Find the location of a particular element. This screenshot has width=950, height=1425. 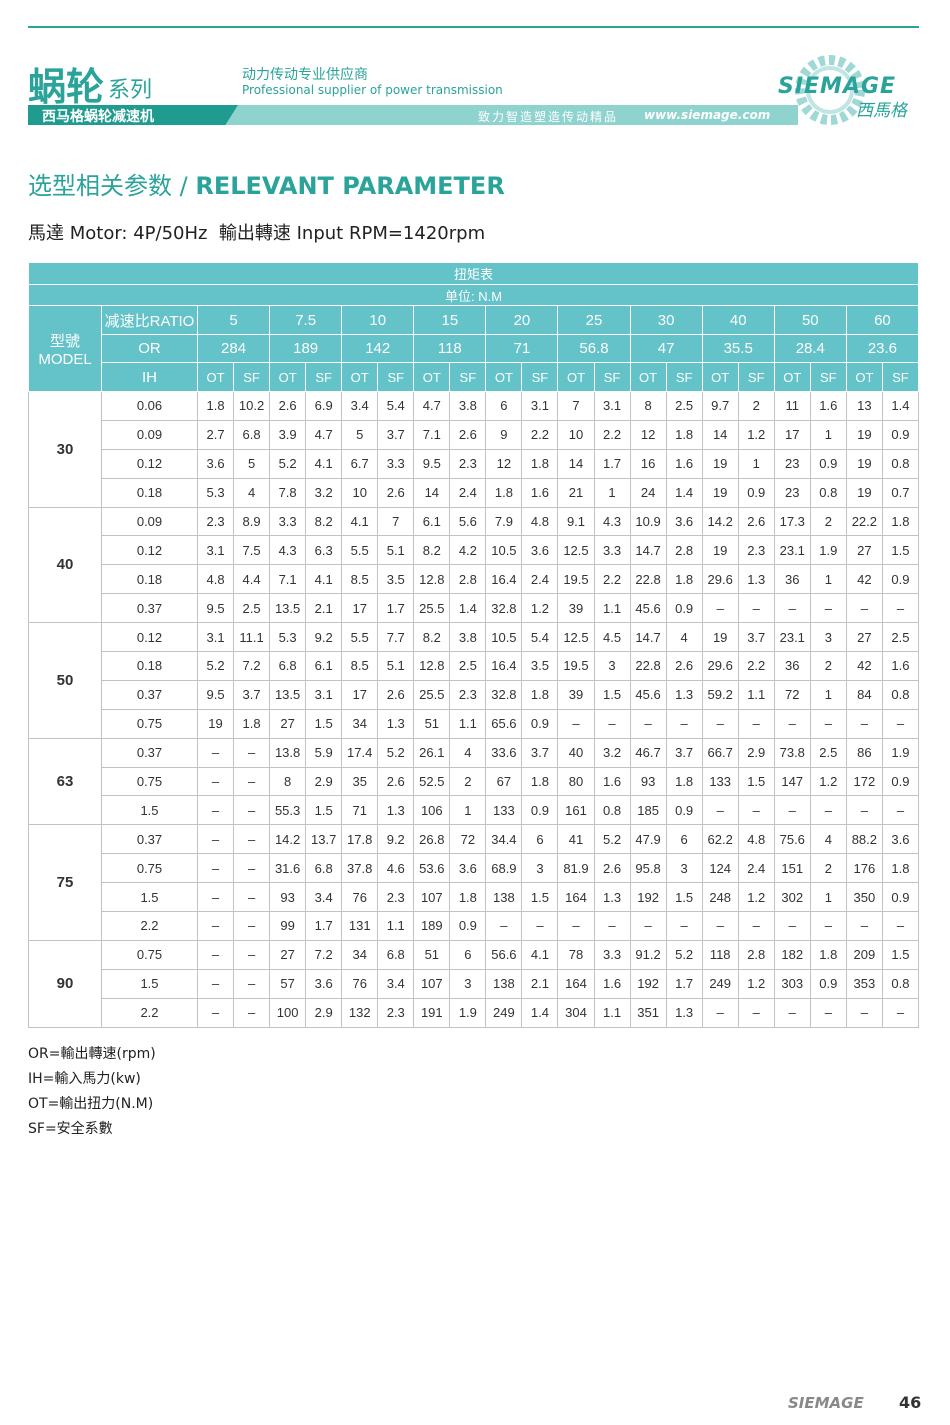

brand-series: 系列 is located at coordinates (130, 90).